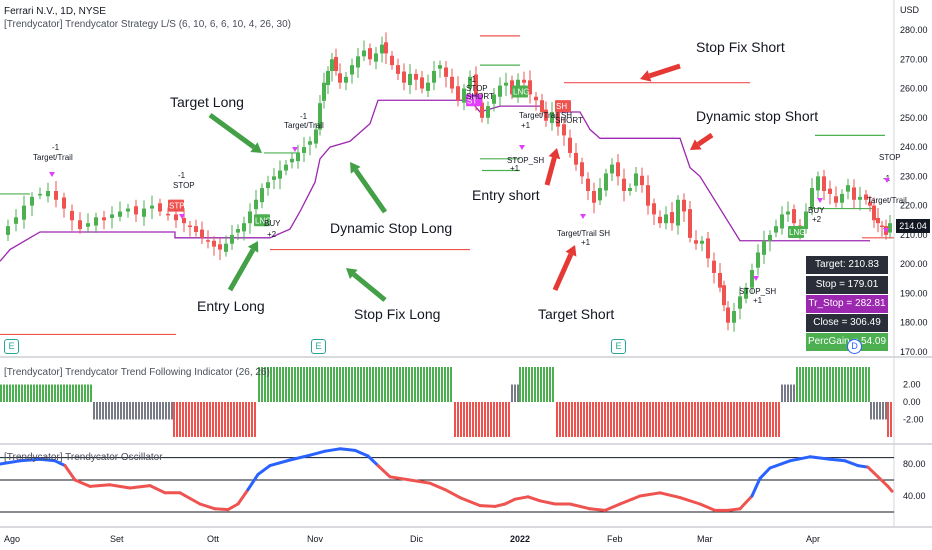 The image size is (932, 550). What do you see at coordinates (576, 314) in the screenshot?
I see `annotation-target-short: Target Short` at bounding box center [576, 314].